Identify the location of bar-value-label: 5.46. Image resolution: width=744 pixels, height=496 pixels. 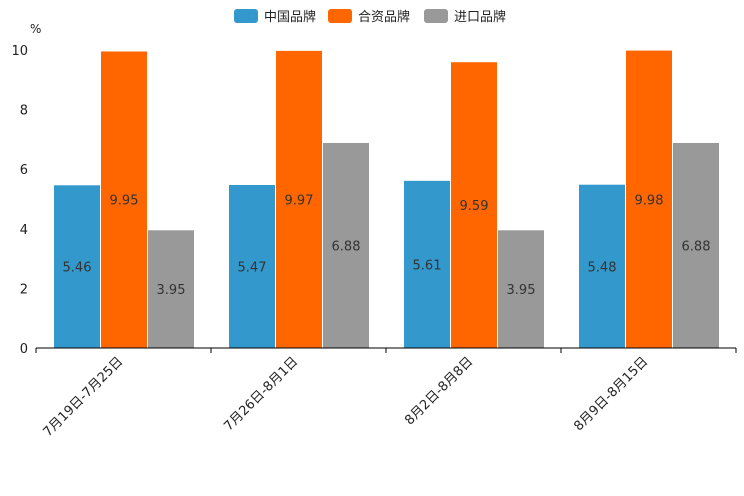
(77, 268).